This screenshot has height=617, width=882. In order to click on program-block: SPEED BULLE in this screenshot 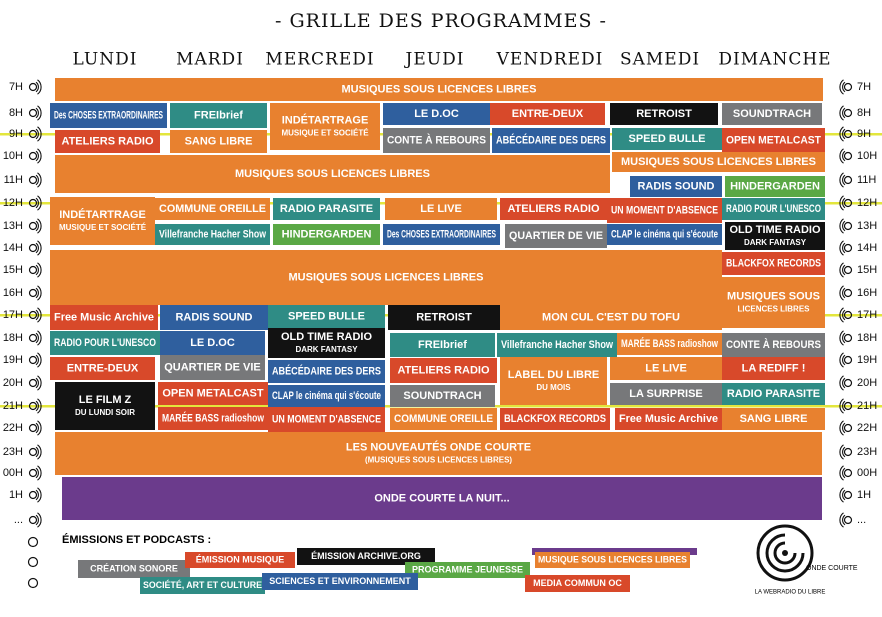, I will do `click(326, 316)`.